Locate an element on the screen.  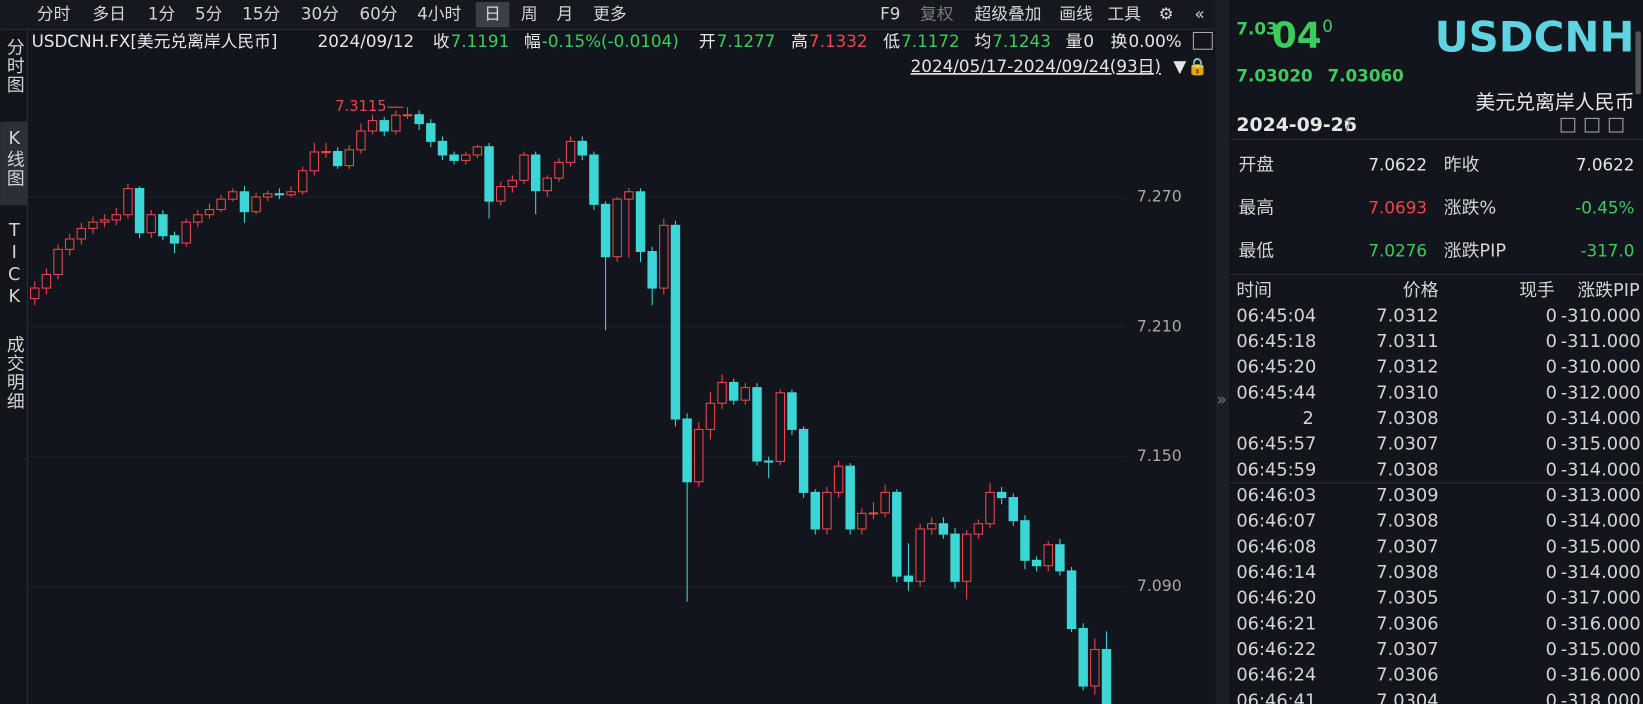
edit-icon is located at coordinates (1568, 125).